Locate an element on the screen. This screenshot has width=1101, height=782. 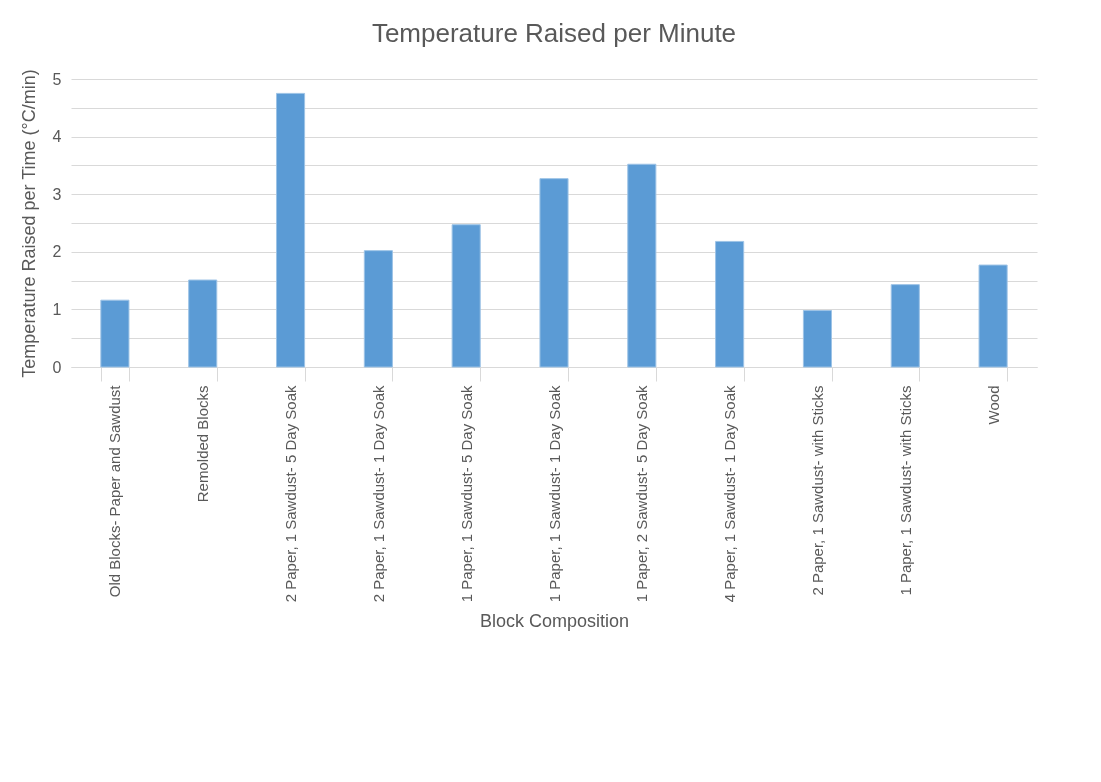
x-tick-label: 4 Paper, 1 Sawdust- 1 Day Soak is located at coordinates (730, 494).